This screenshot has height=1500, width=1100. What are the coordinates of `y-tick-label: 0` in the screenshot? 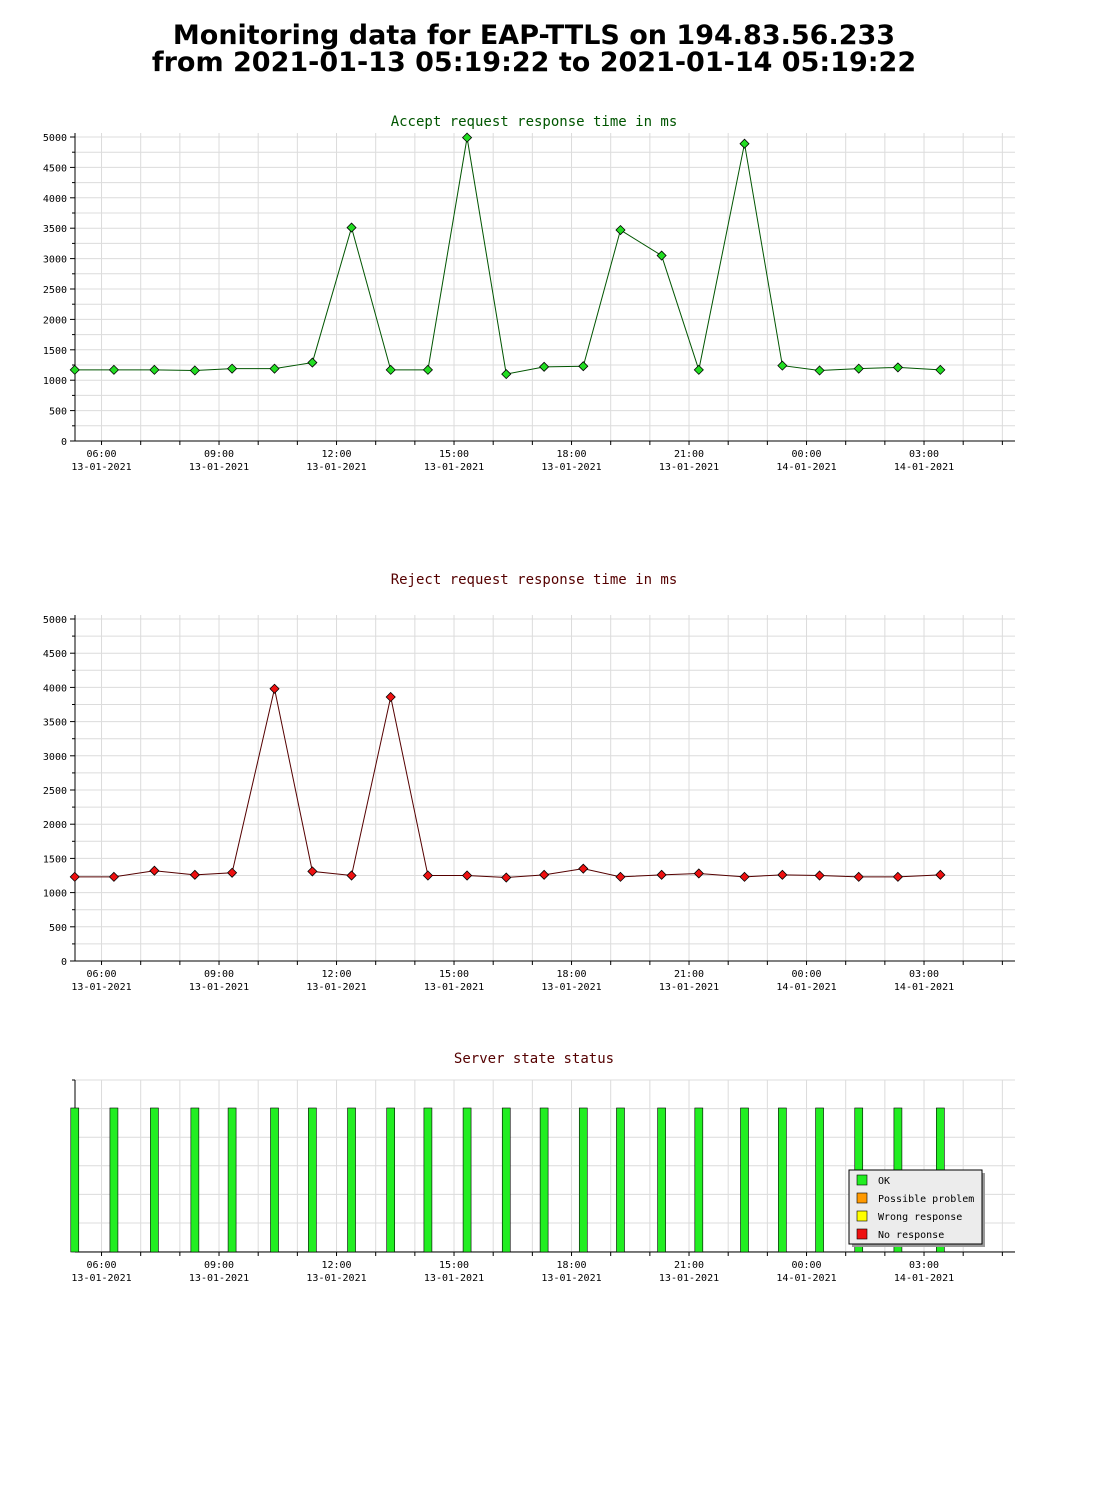 It's located at (64, 962).